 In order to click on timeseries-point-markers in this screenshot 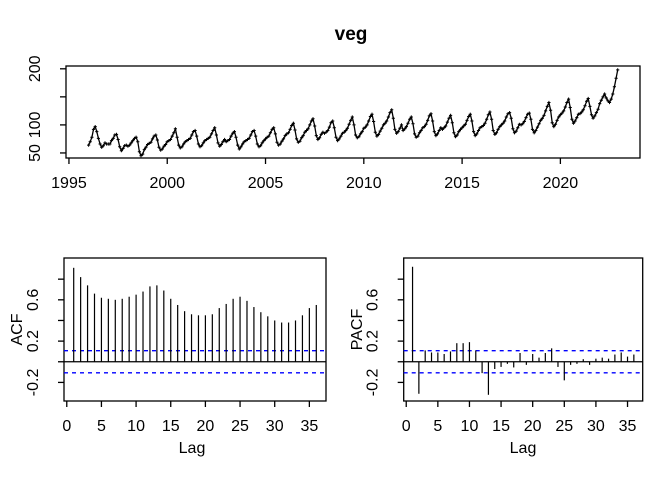, I will do `click(353, 113)`.